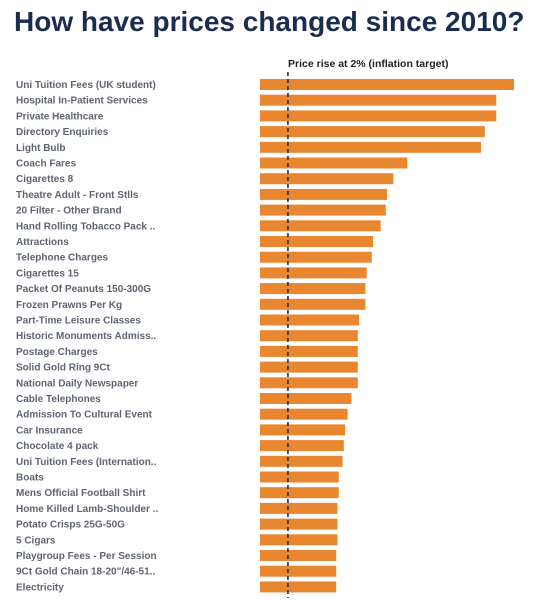 The image size is (540, 600). Describe the element at coordinates (62, 132) in the screenshot. I see `category-label: Directory Enquiries` at that location.